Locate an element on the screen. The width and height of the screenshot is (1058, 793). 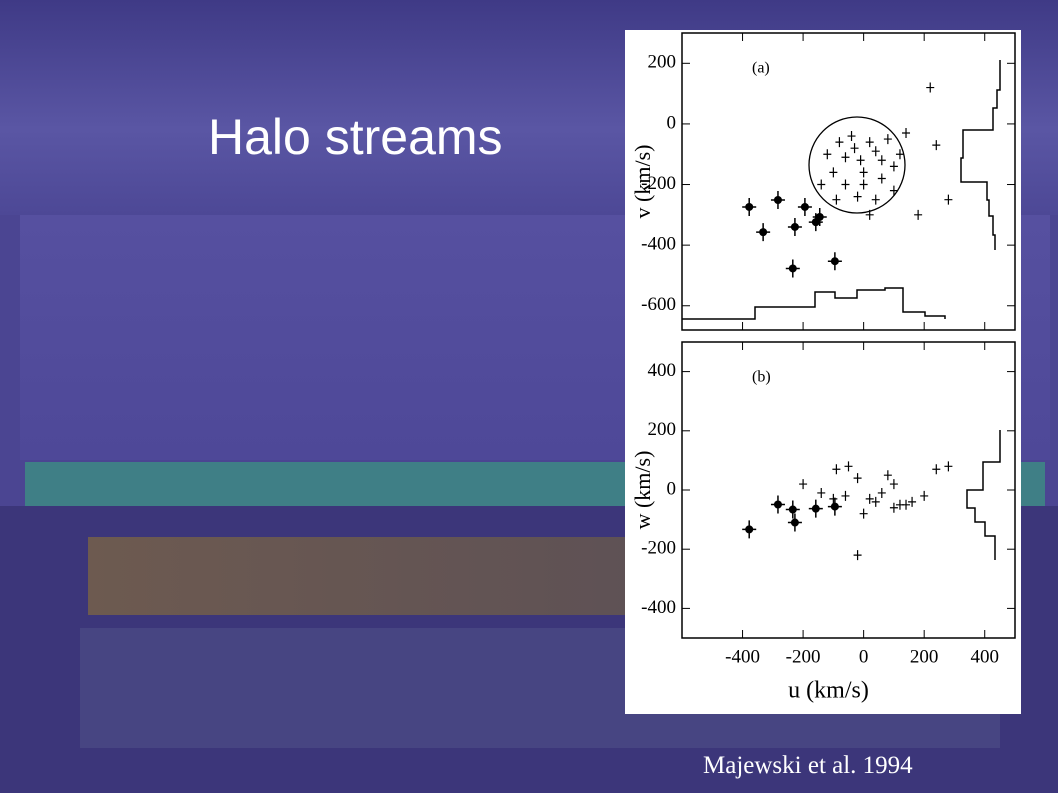
x-tick-label: 0 is located at coordinates (864, 656).